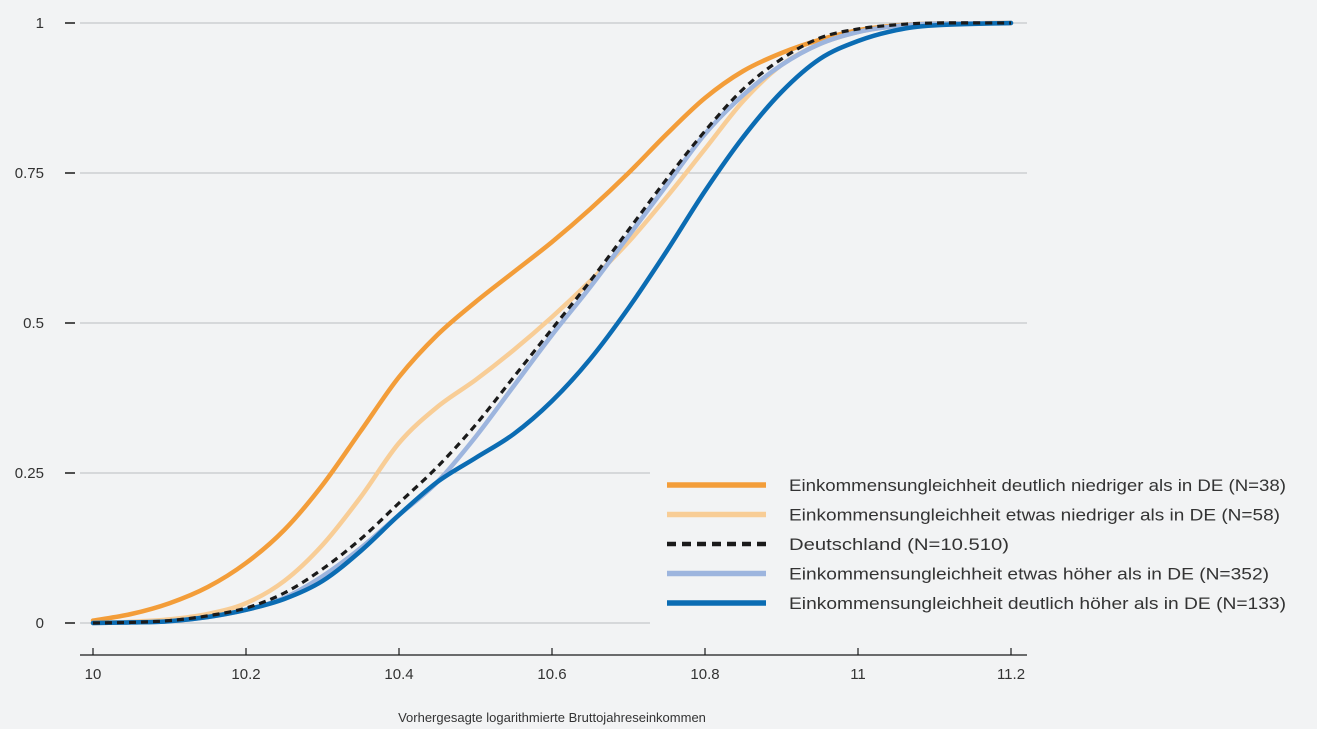 This screenshot has height=729, width=1317. Describe the element at coordinates (29, 473) in the screenshot. I see `y-tick-label: 0.25` at that location.